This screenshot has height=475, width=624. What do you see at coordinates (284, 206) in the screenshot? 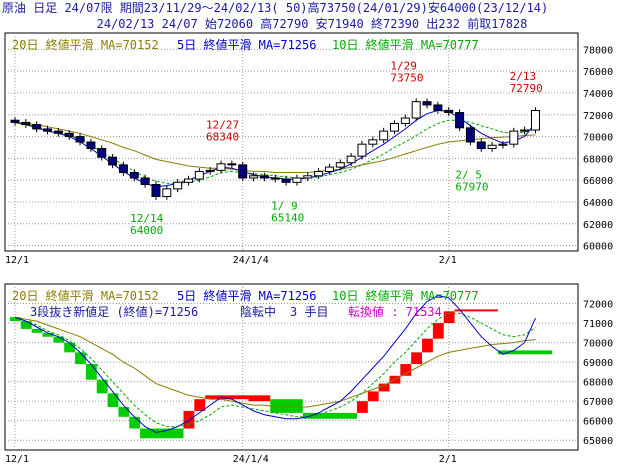
I see `annotation-date: 1/ 9` at bounding box center [284, 206].